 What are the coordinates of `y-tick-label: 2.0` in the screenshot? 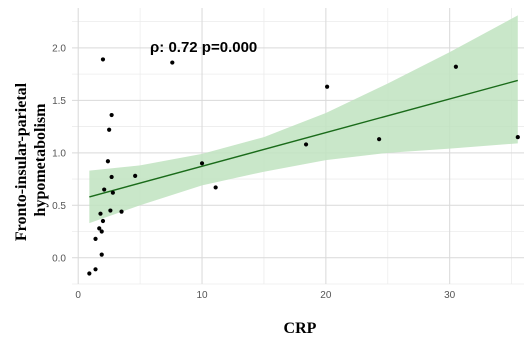 It's located at (59, 48).